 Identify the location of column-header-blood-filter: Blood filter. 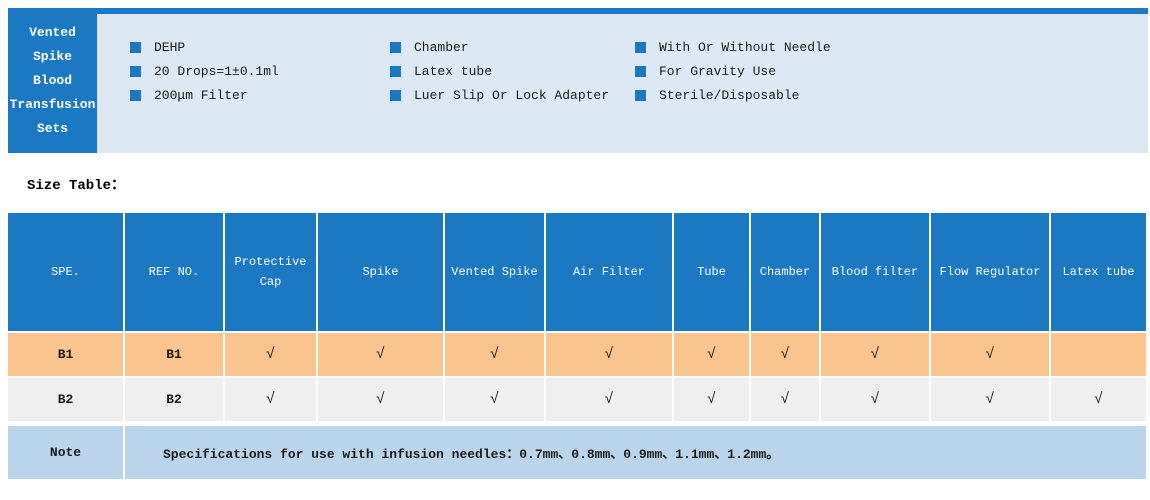
(875, 272).